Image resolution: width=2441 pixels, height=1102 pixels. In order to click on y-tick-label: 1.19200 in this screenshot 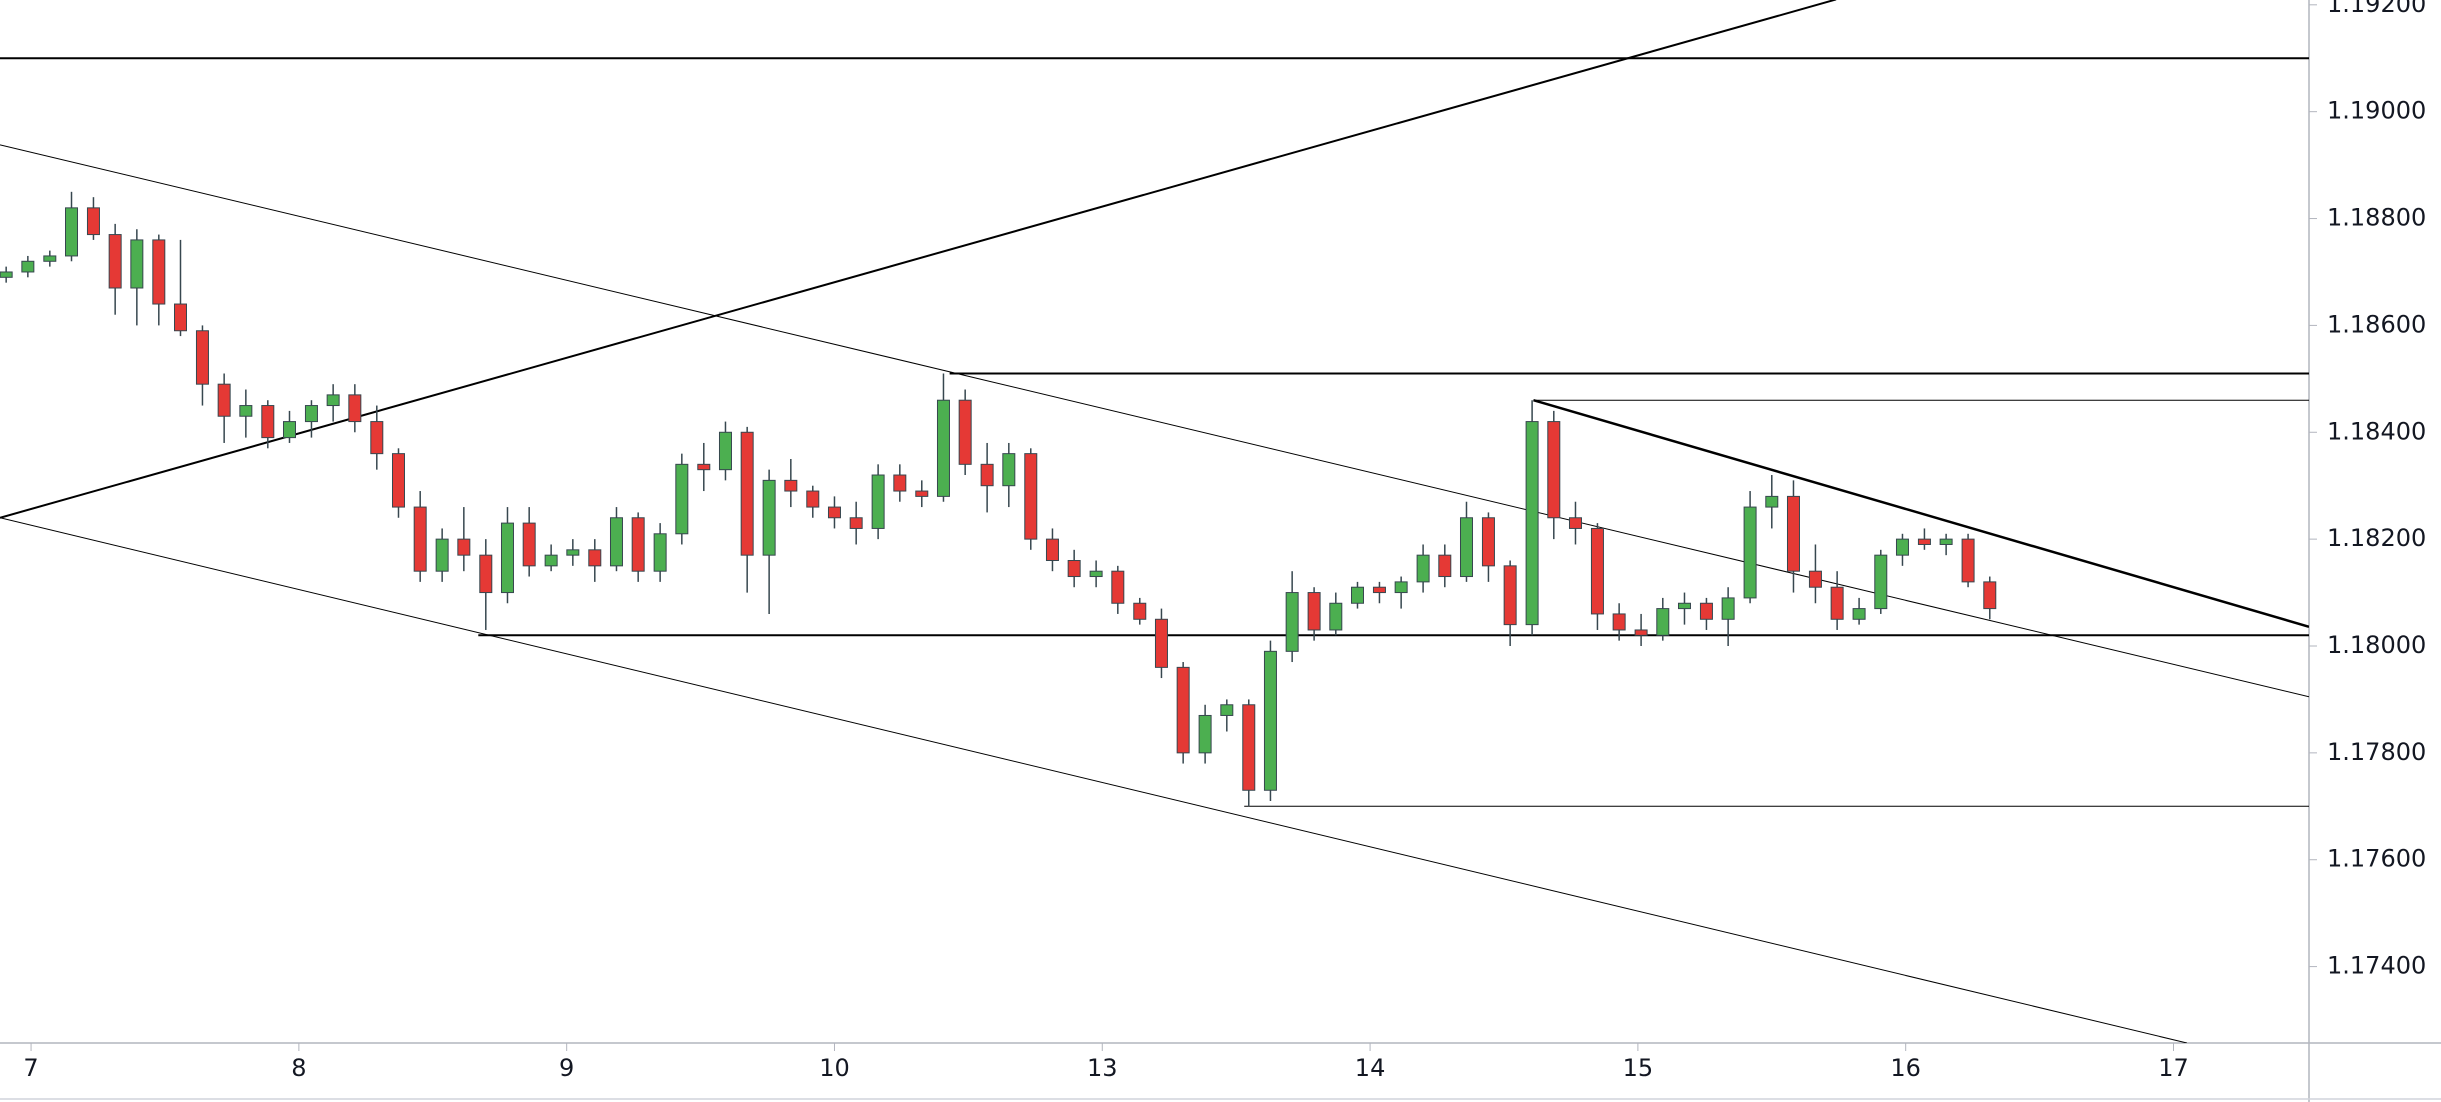, I will do `click(2376, 9)`.